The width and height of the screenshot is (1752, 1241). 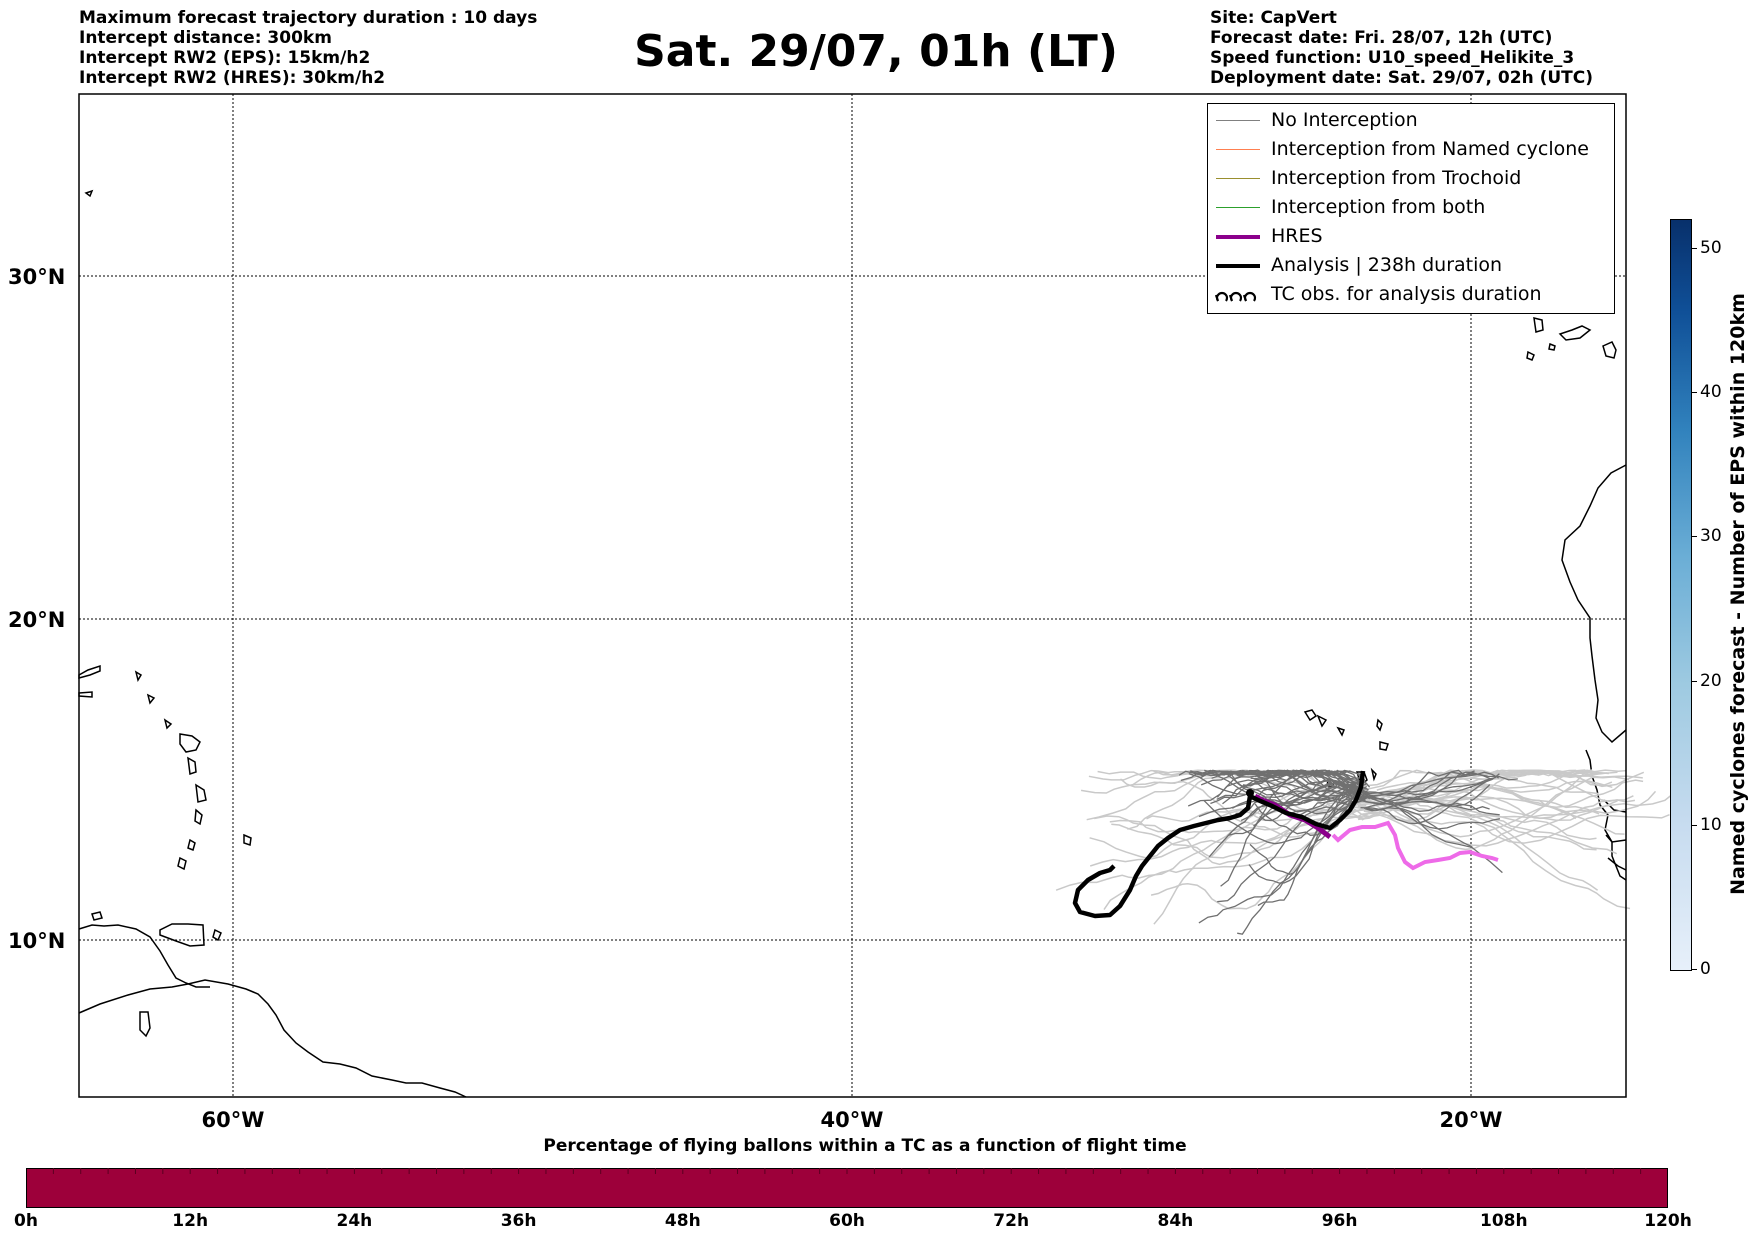 I want to click on header-line-rw2-eps: Intercept RW2 (EPS): 15km/h2, so click(x=225, y=58).